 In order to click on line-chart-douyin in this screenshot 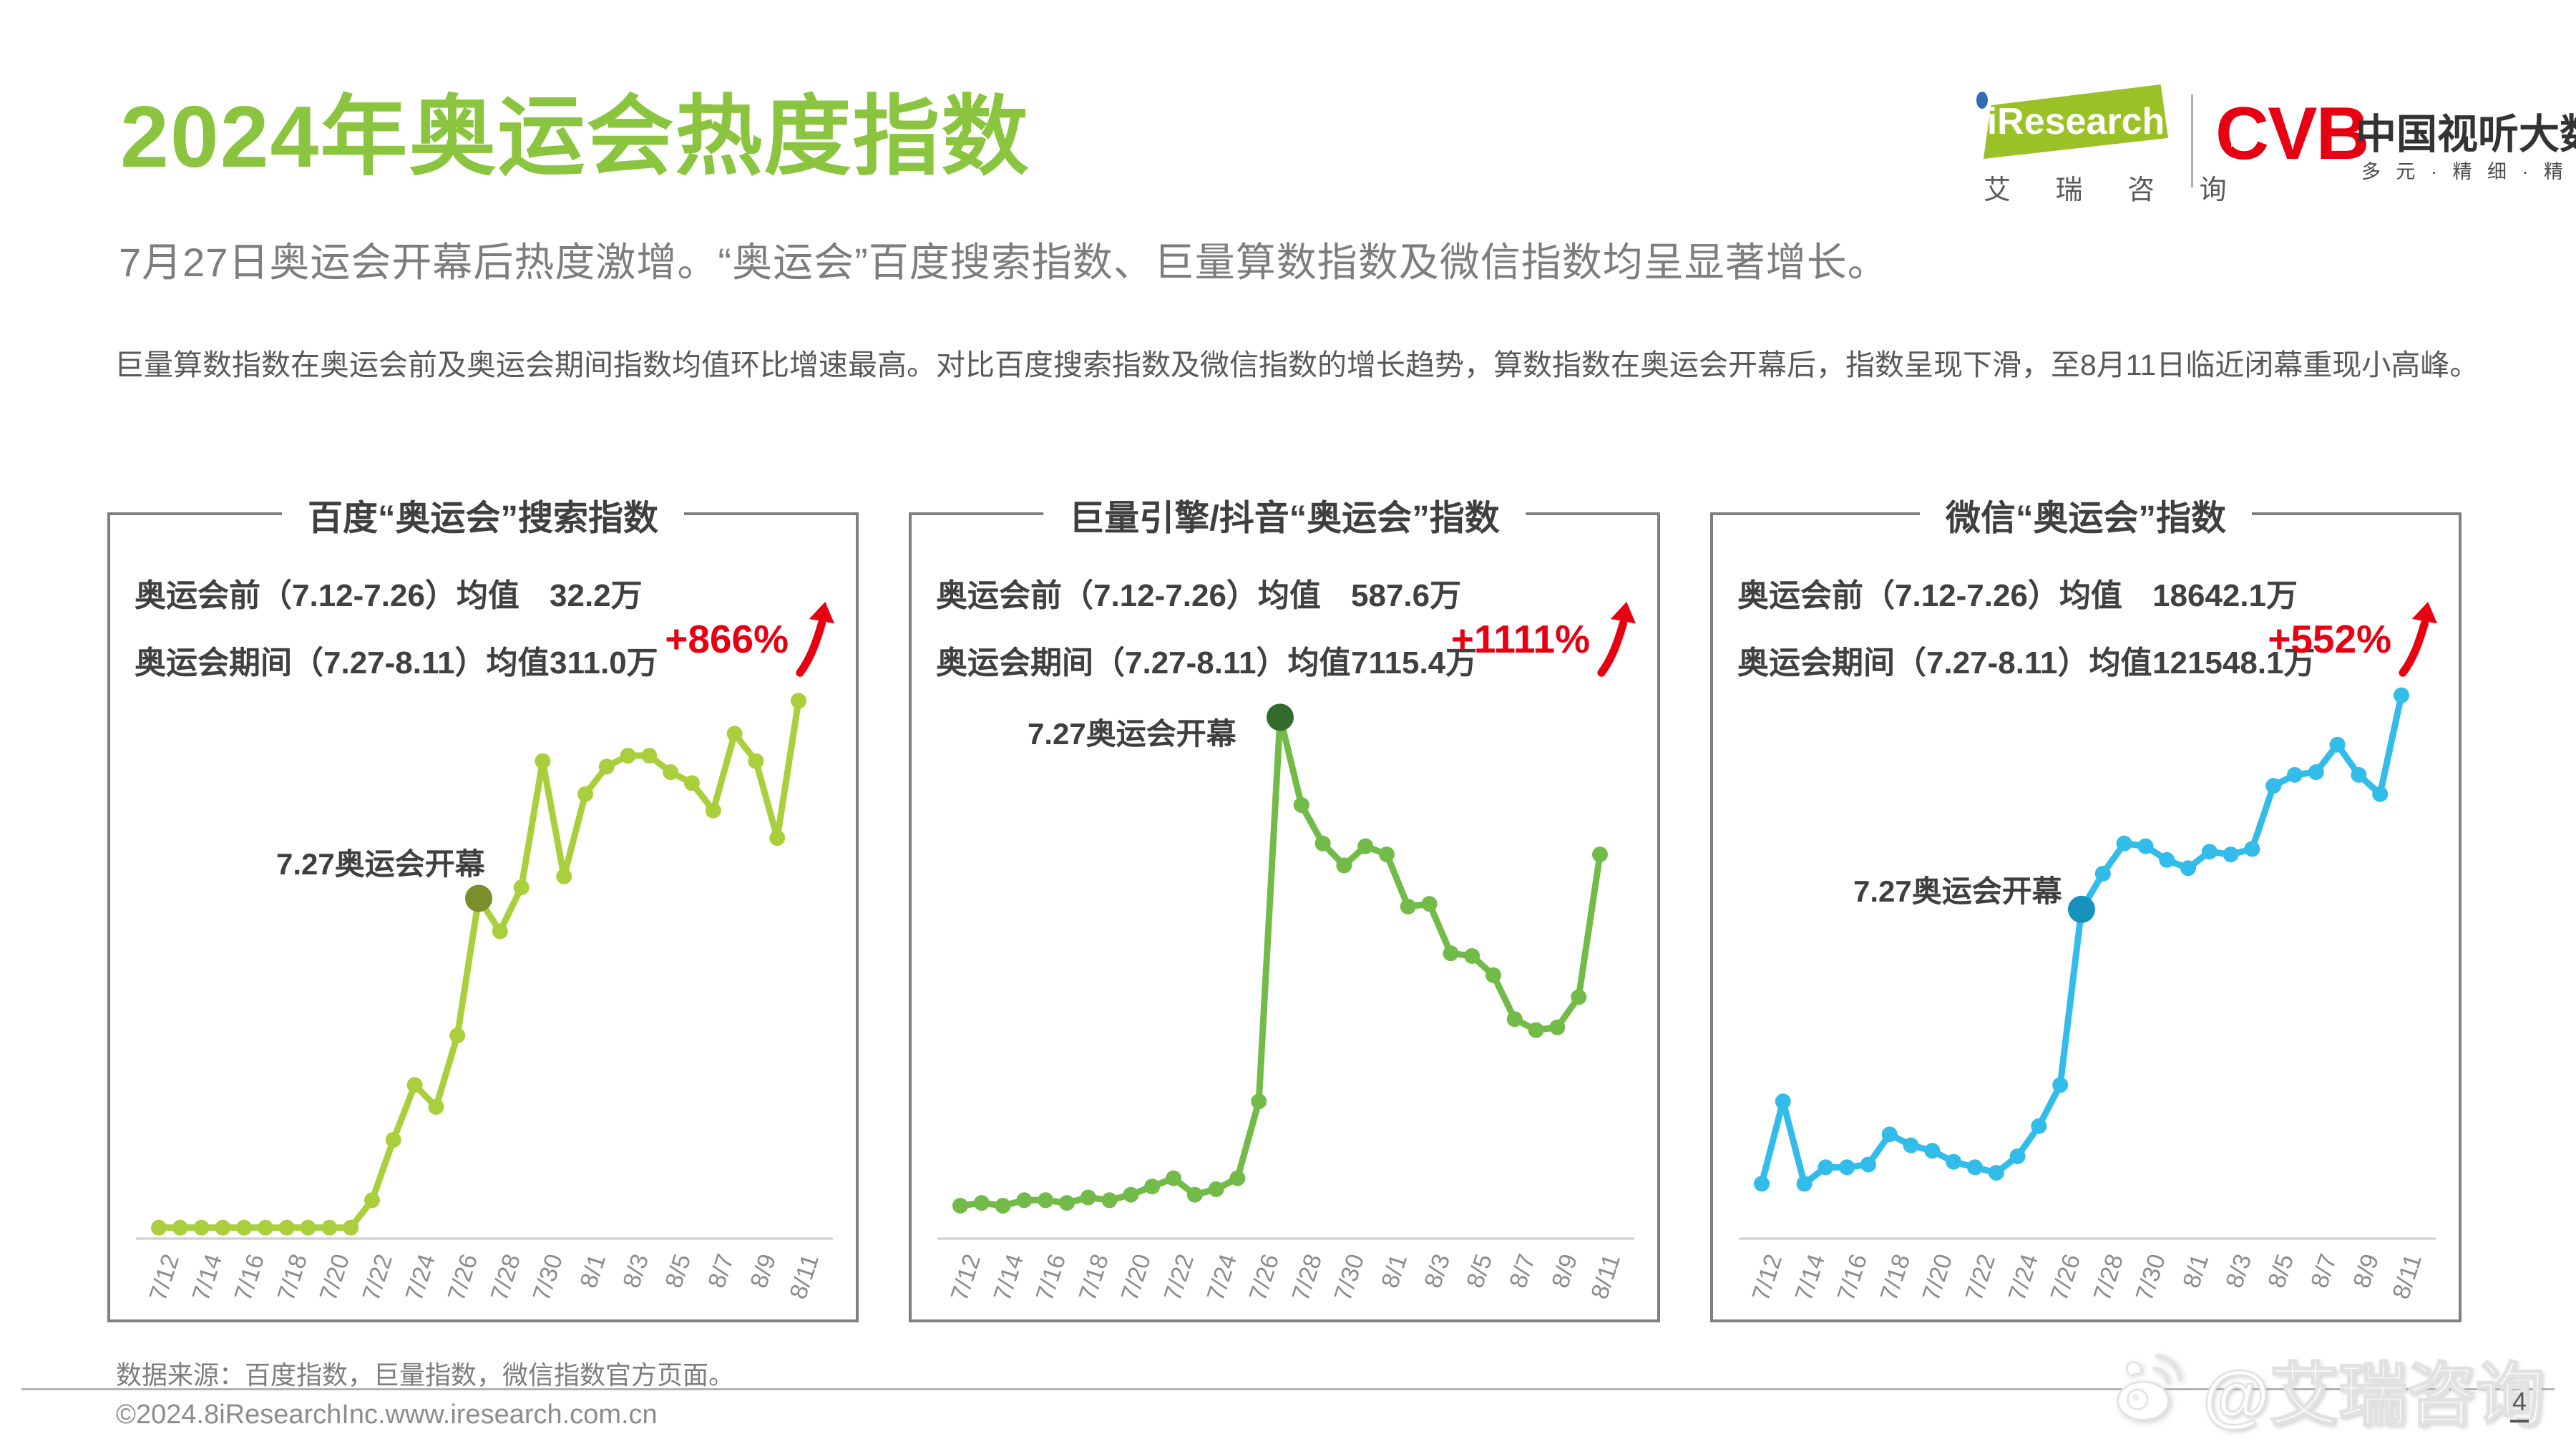, I will do `click(1285, 971)`.